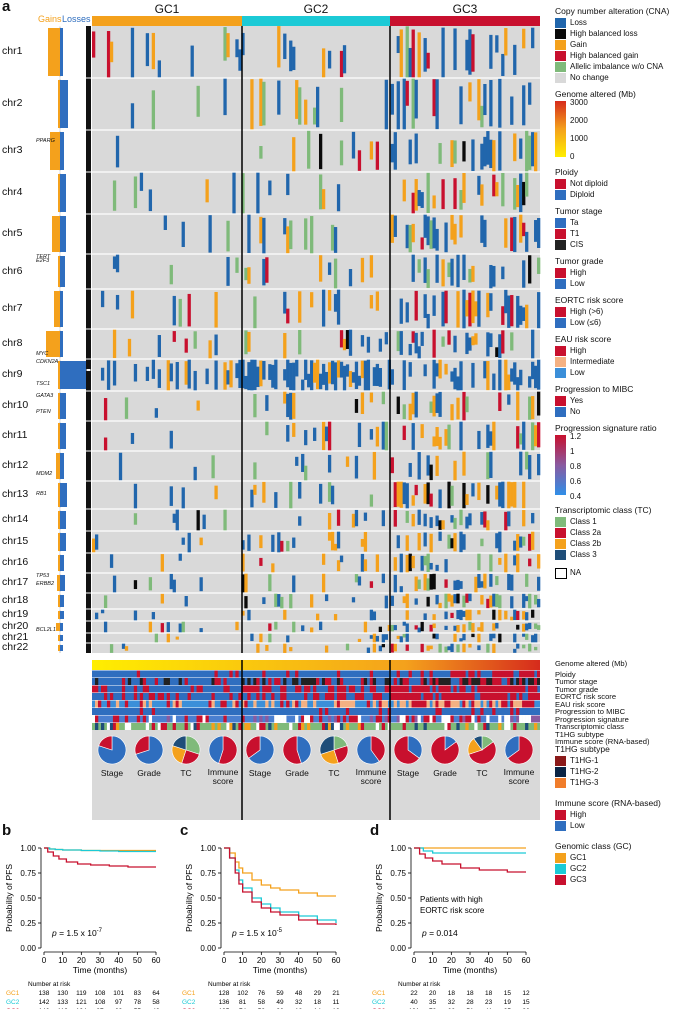  I want to click on grade-pie, so click(292, 750).